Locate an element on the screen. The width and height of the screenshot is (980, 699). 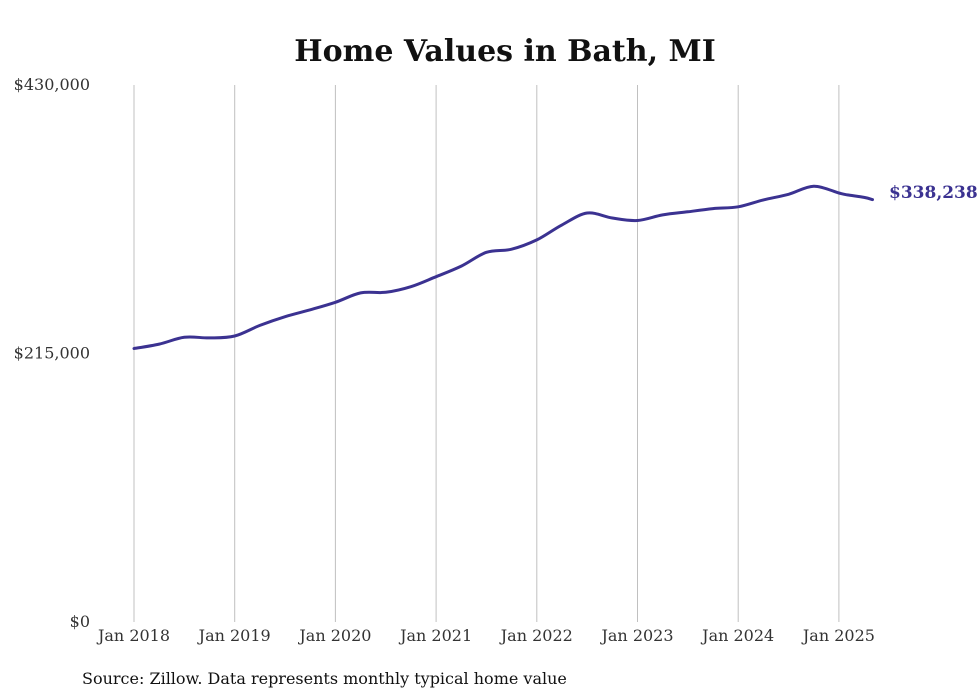
x-tick-label: Jan 2019 is located at coordinates (234, 635).